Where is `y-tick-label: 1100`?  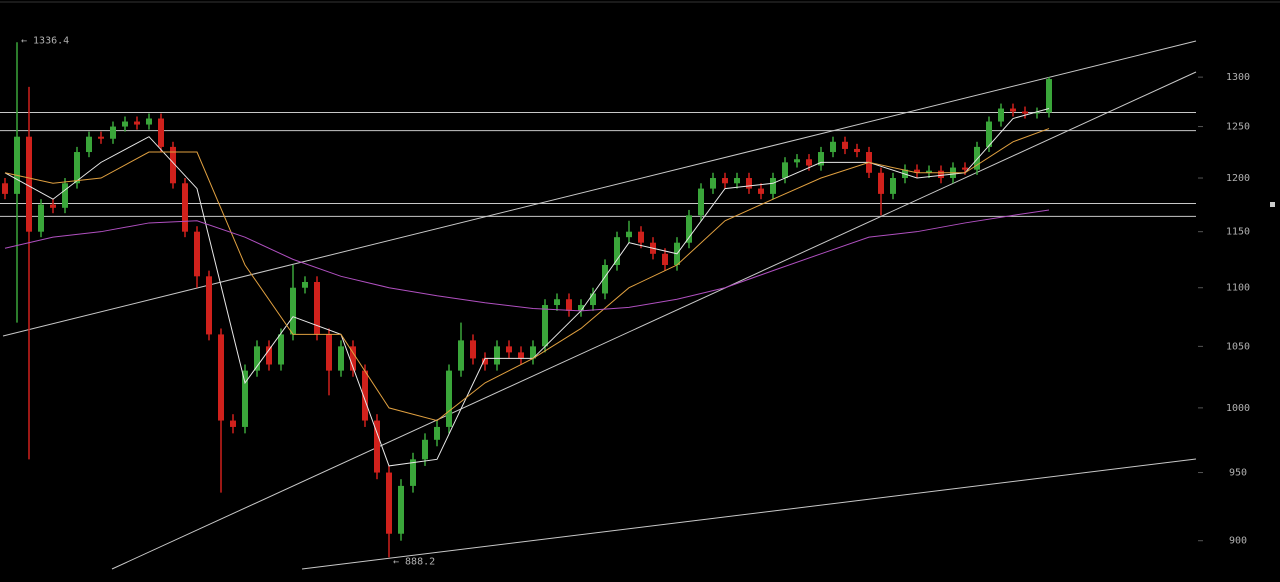
y-tick-label: 1100 is located at coordinates (1238, 288).